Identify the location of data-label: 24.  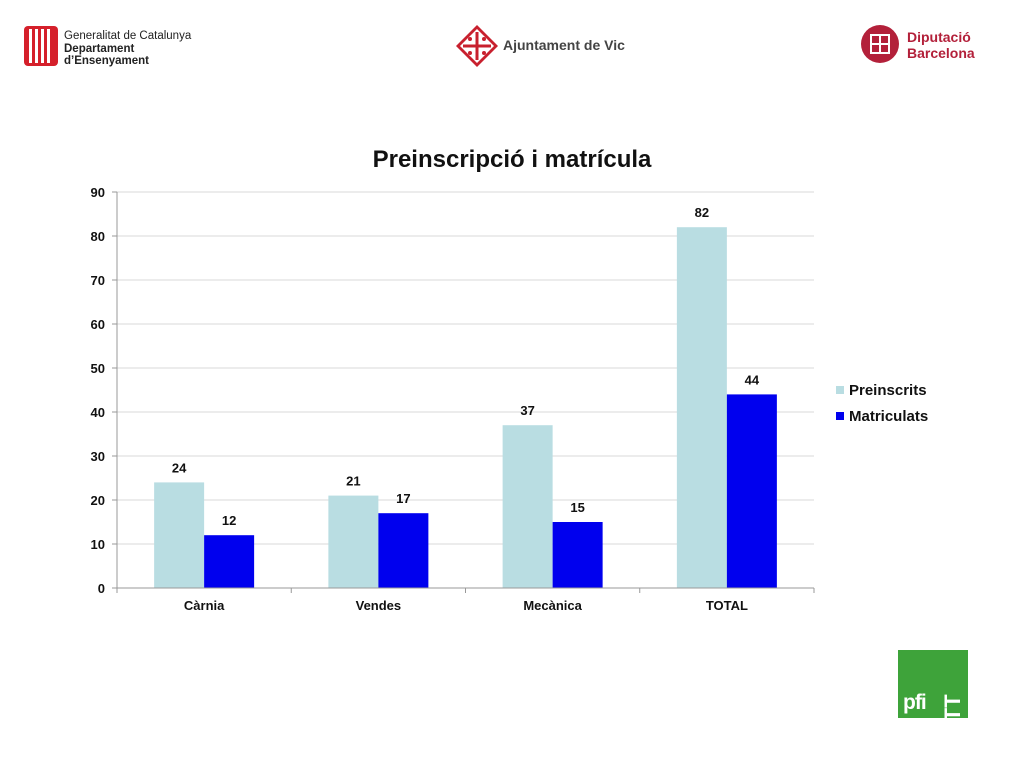
(179, 467).